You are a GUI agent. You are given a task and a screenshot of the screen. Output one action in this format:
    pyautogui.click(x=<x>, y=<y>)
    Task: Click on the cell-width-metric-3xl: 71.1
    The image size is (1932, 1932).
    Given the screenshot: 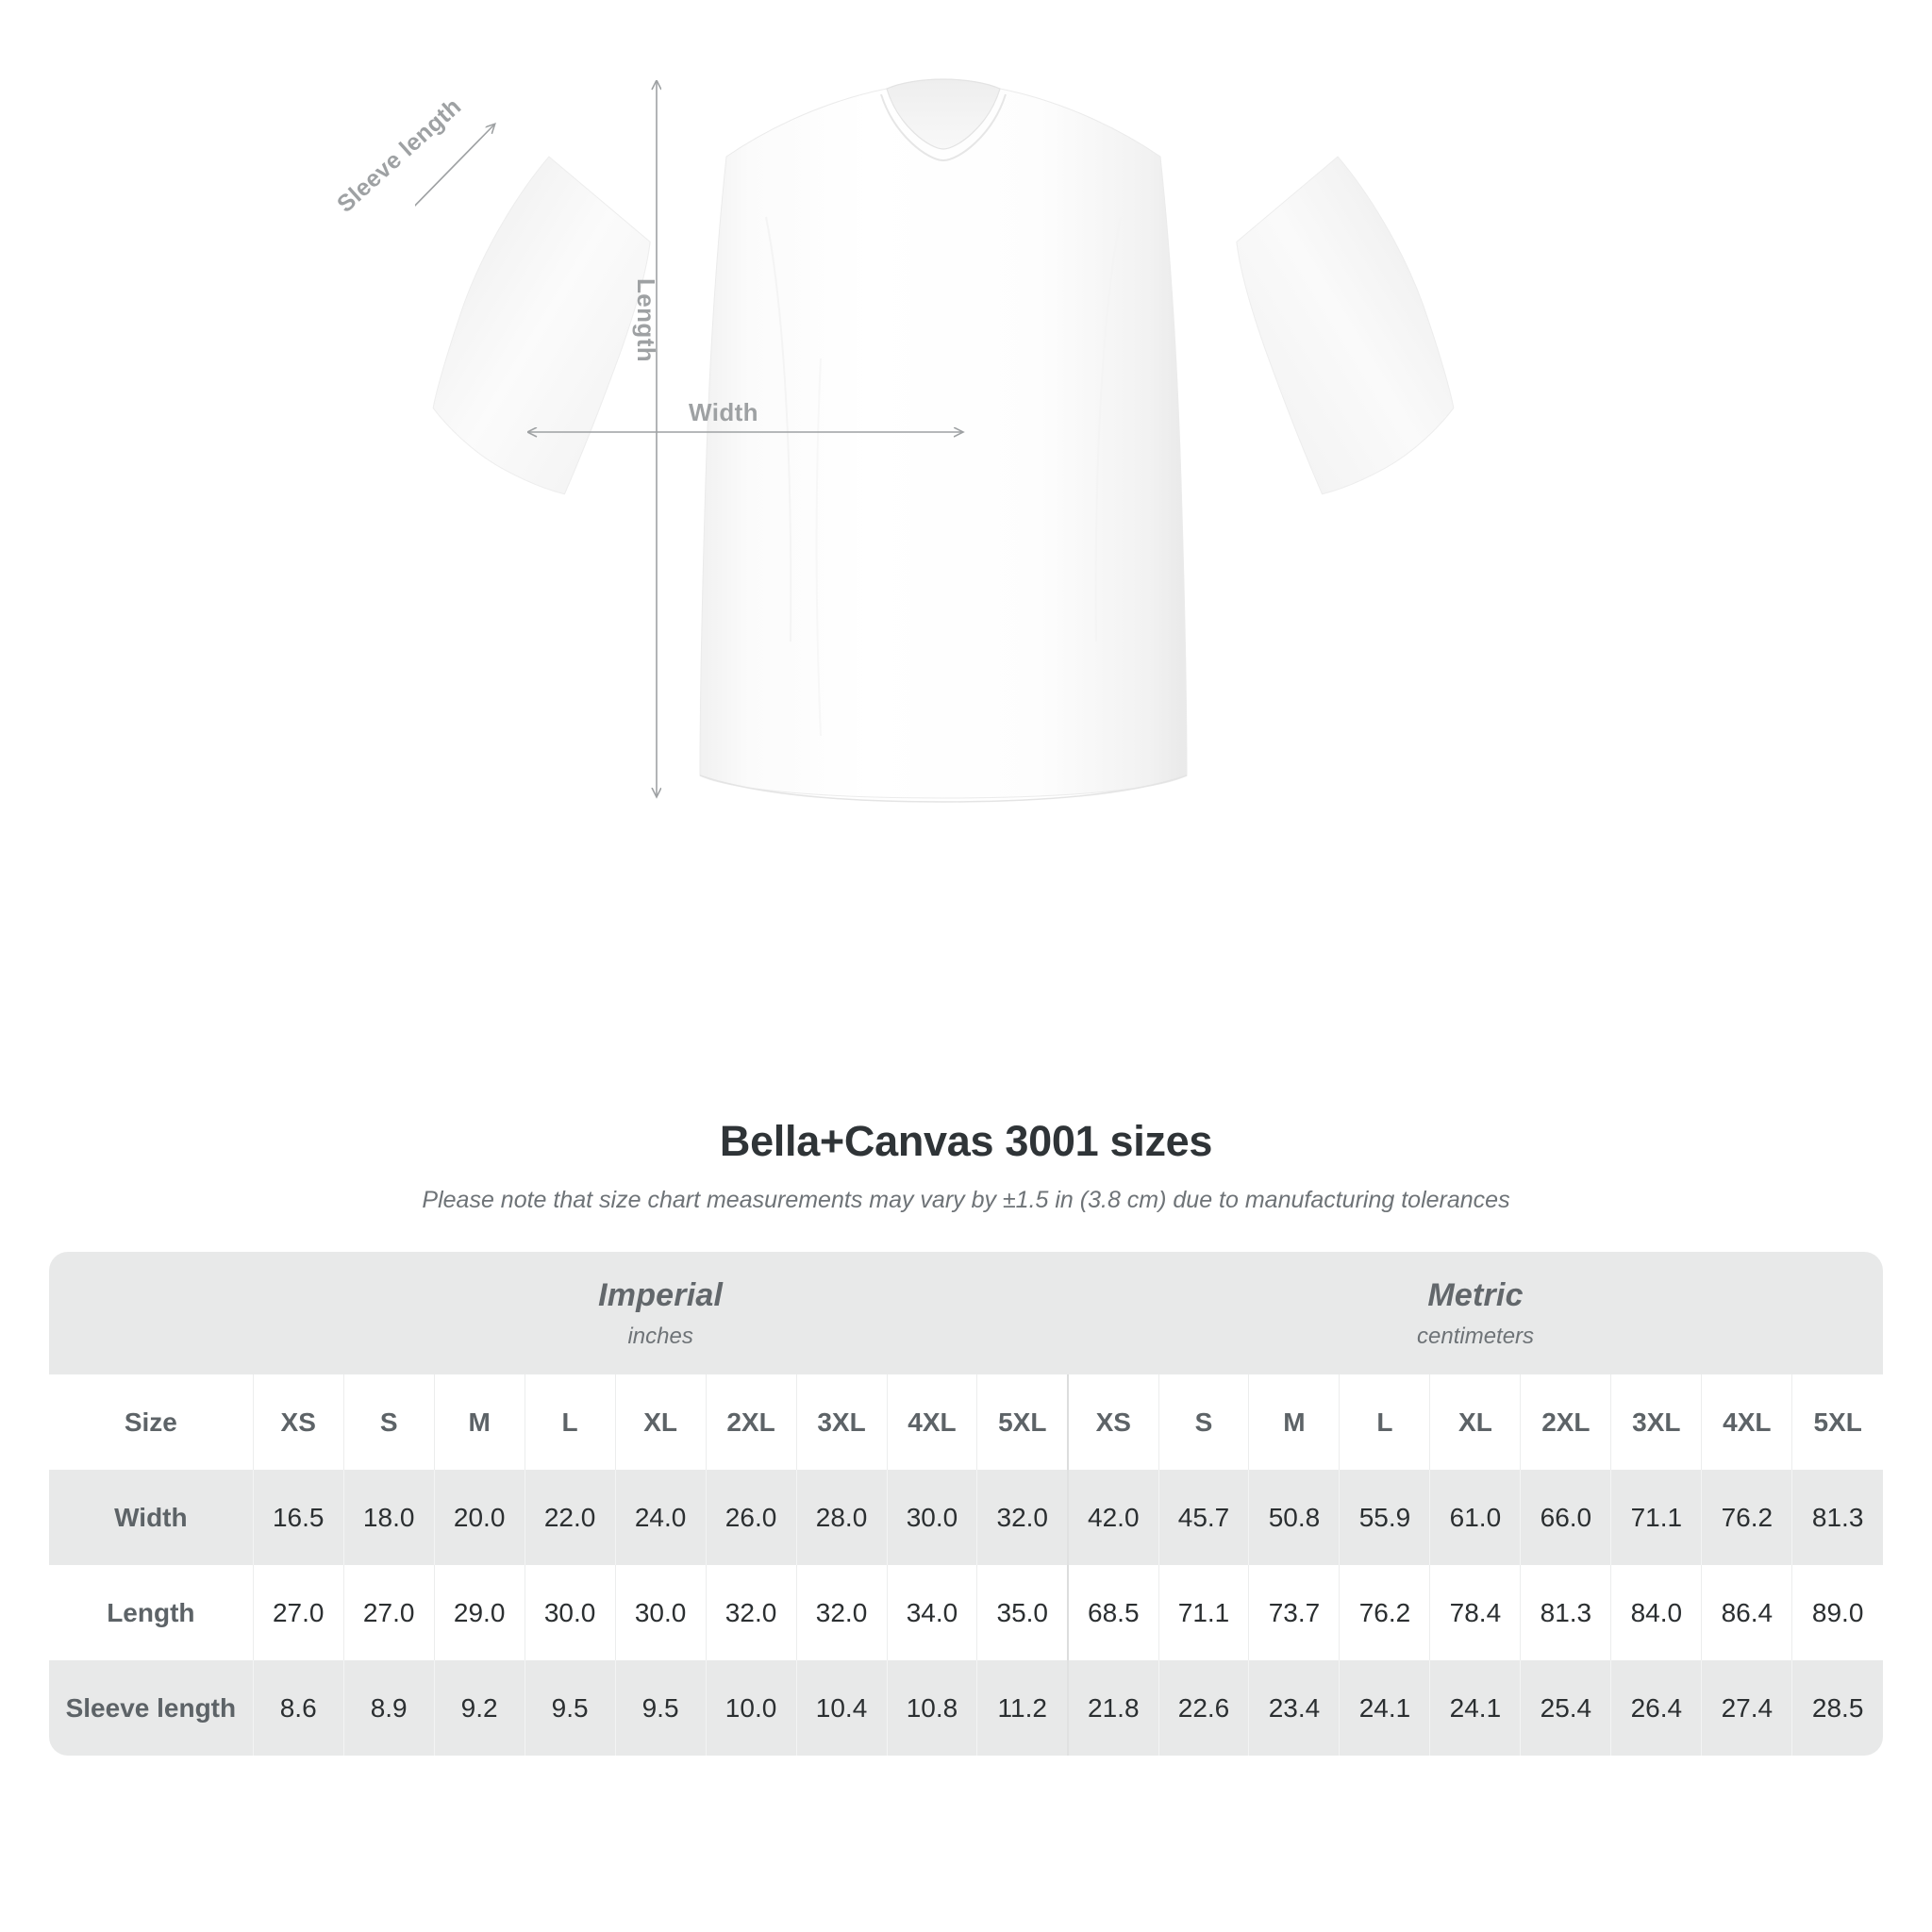 What is the action you would take?
    pyautogui.click(x=1656, y=1518)
    